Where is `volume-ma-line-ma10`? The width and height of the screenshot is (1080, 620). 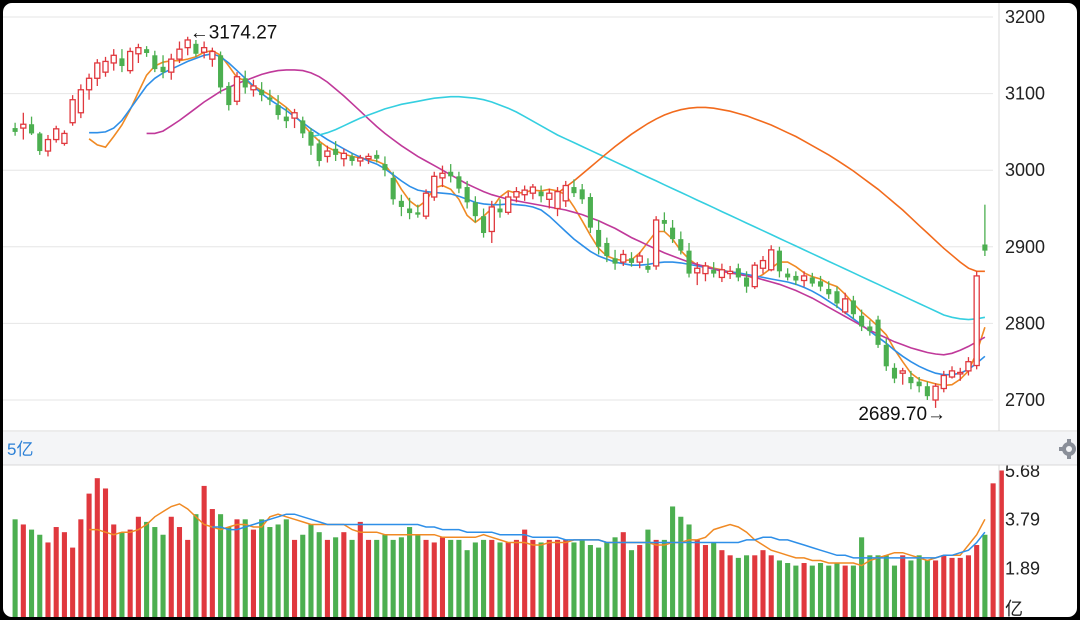 volume-ma-line-ma10 is located at coordinates (599, 536).